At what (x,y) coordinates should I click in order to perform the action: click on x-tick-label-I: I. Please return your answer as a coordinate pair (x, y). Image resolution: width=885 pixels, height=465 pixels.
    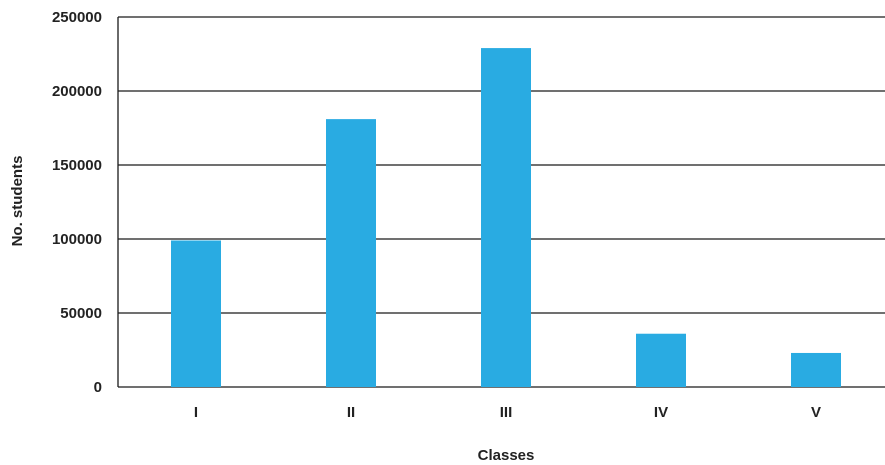
    Looking at the image, I should click on (196, 412).